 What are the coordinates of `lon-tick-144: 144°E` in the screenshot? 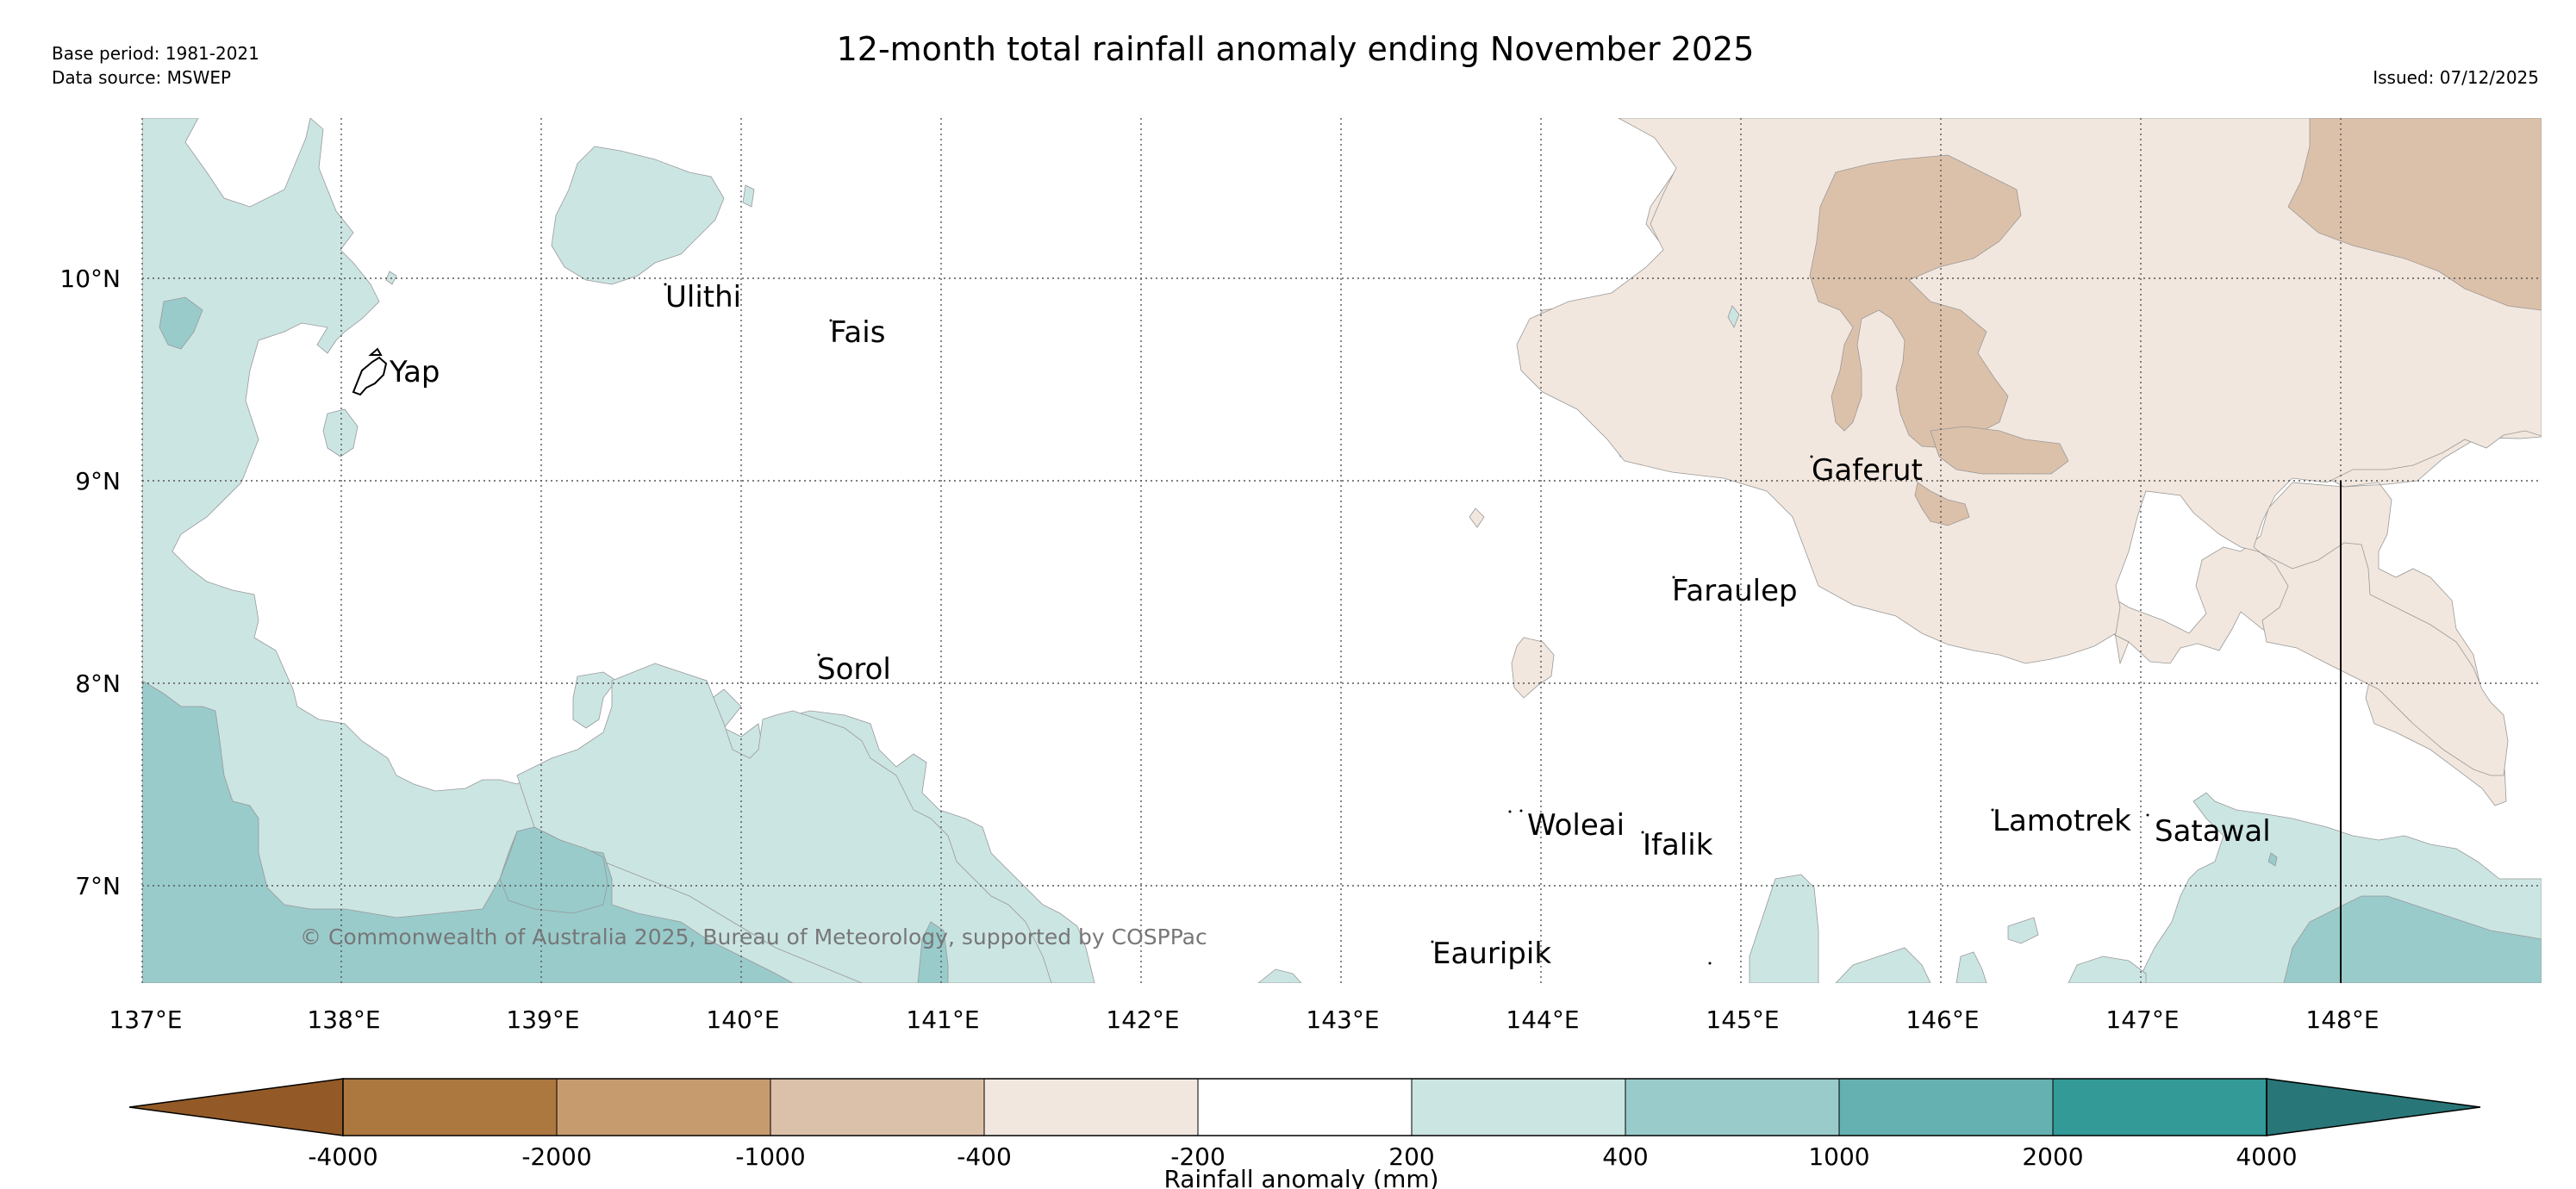 It's located at (1542, 1020).